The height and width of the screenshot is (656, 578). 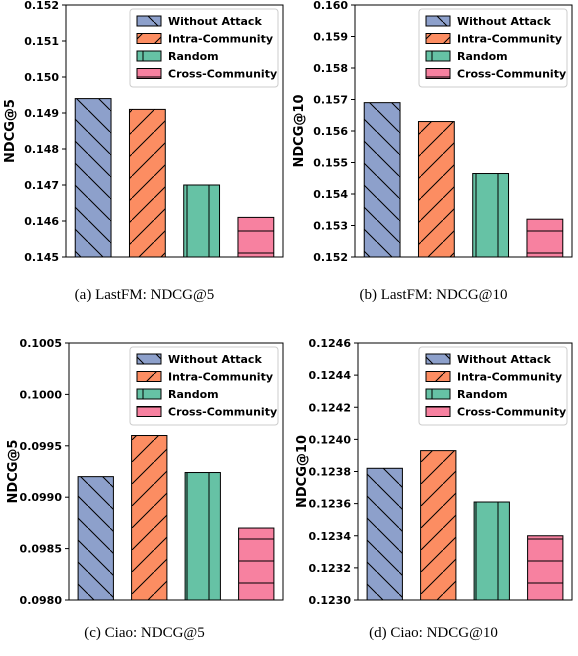 I want to click on y-tick-label: 0.153, so click(x=330, y=226).